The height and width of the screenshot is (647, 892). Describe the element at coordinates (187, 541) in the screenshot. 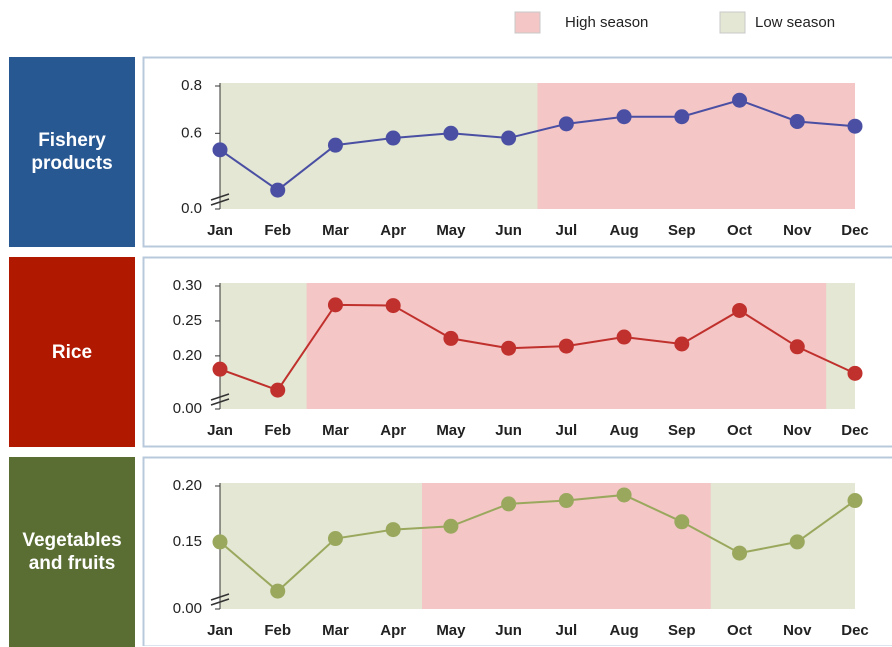

I see `y-tick-label: 0.15` at that location.